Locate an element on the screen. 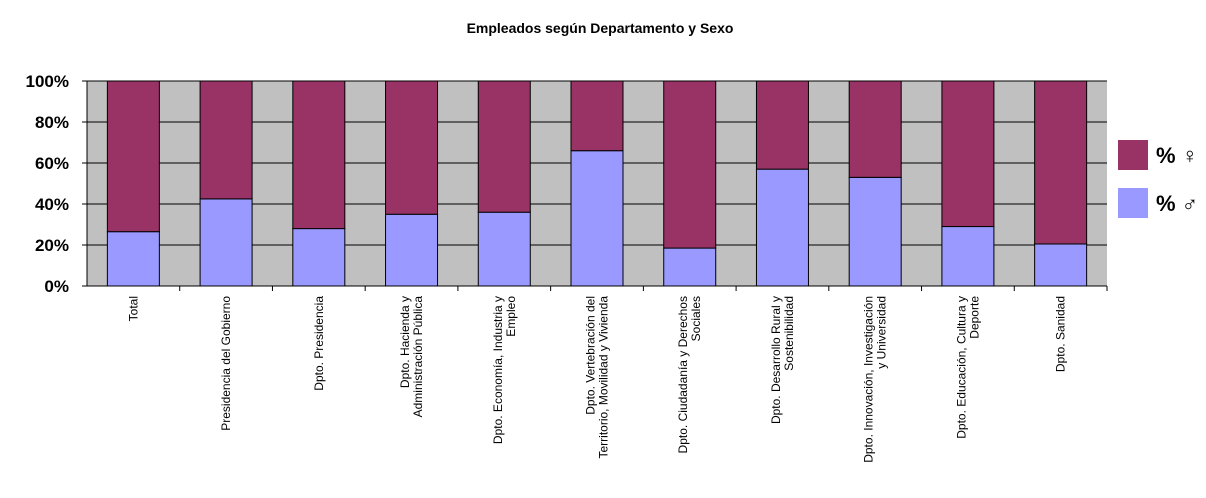 Image resolution: width=1206 pixels, height=498 pixels. legend-label: % ♀ is located at coordinates (1177, 155).